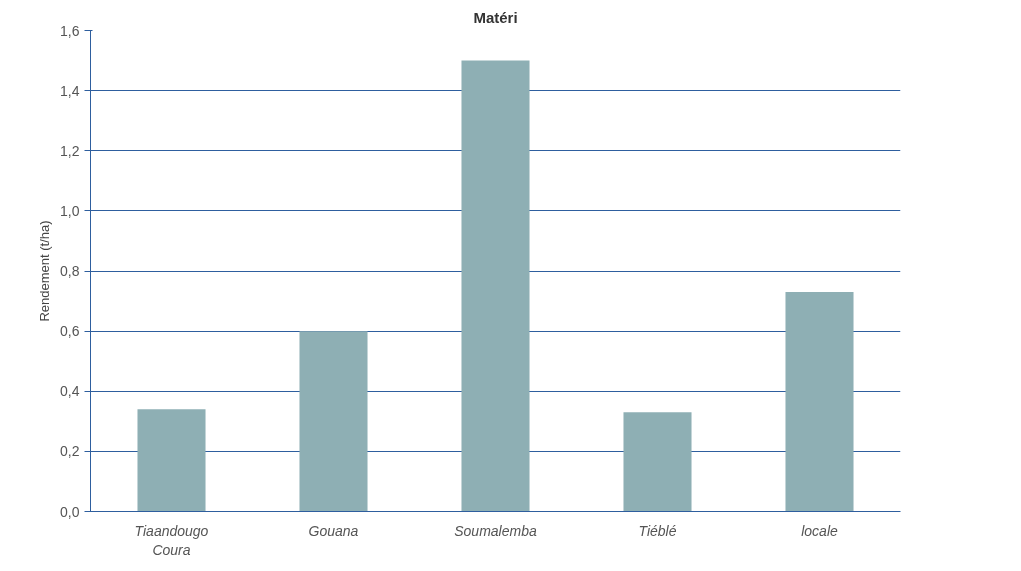 The width and height of the screenshot is (1021, 571). Describe the element at coordinates (70, 511) in the screenshot. I see `y-tick-label: 0,0` at that location.